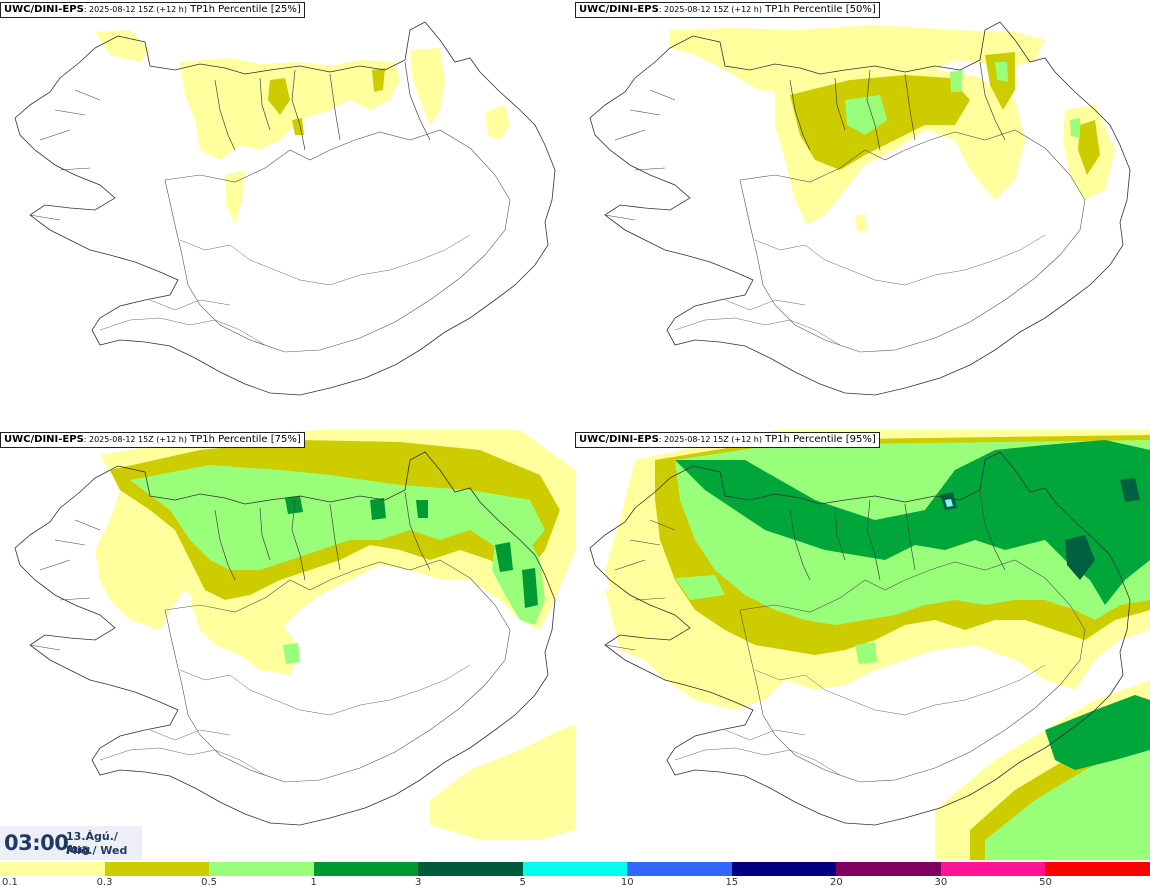 The height and width of the screenshot is (891, 1150). I want to click on valid-time: 03:00, so click(36, 843).